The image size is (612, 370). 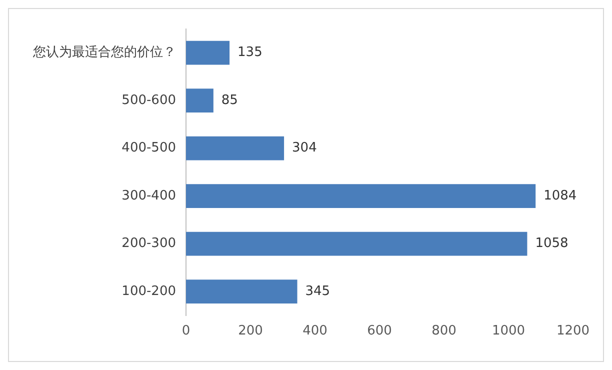 What do you see at coordinates (573, 331) in the screenshot?
I see `x-tick-label: 1200` at bounding box center [573, 331].